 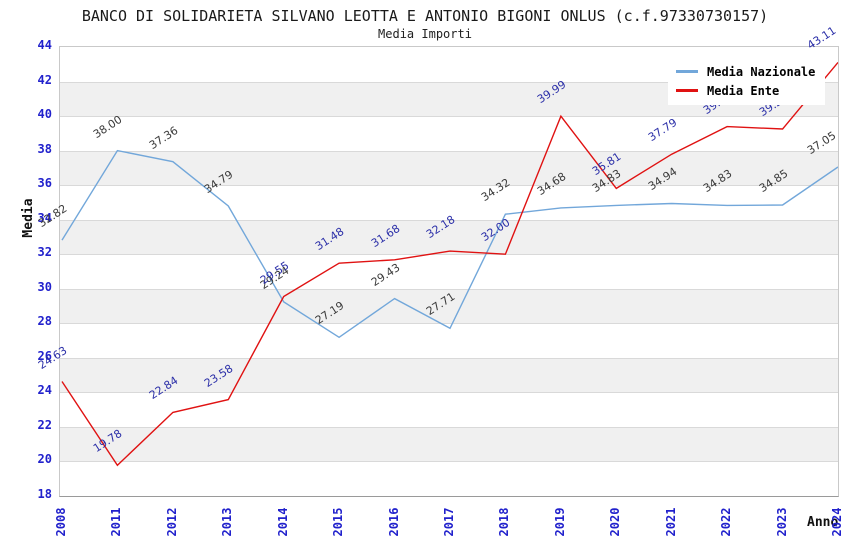 I want to click on y-tick-label: 40, so click(x=44, y=114).